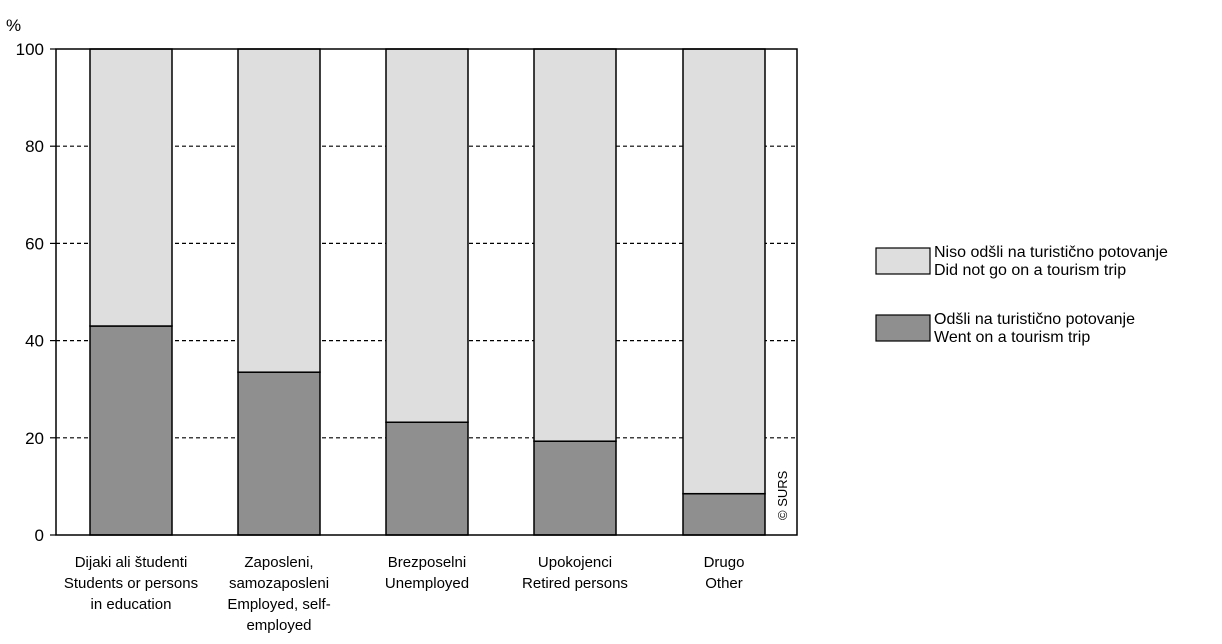 The width and height of the screenshot is (1222, 644). What do you see at coordinates (427, 573) in the screenshot?
I see `category-label: Brezposelni Unemployed` at bounding box center [427, 573].